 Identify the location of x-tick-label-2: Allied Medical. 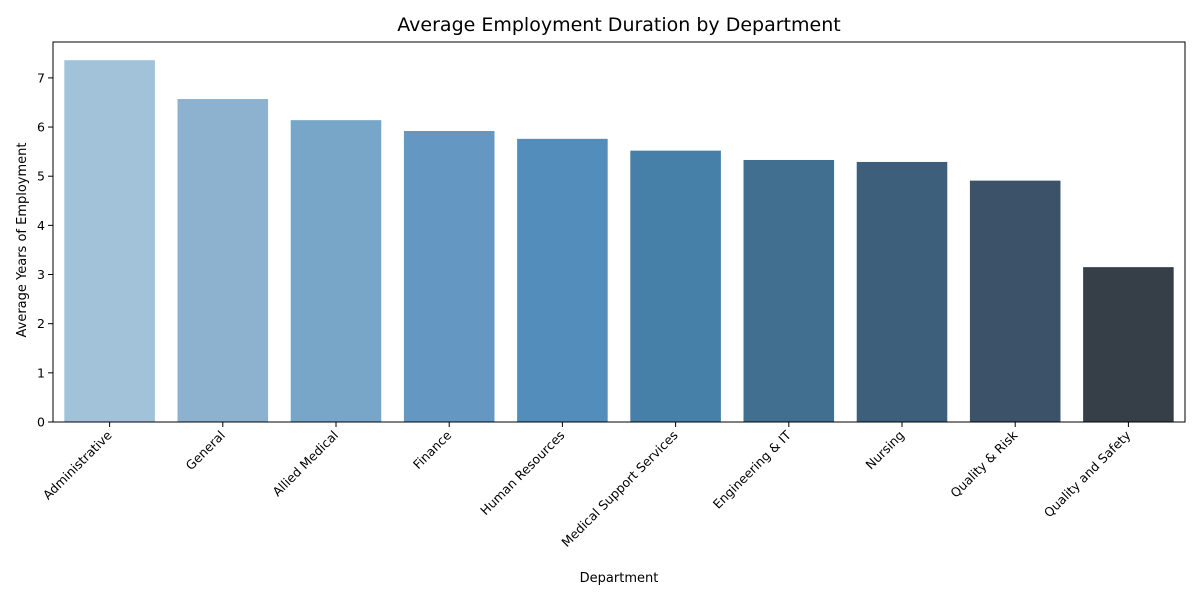
(305, 464).